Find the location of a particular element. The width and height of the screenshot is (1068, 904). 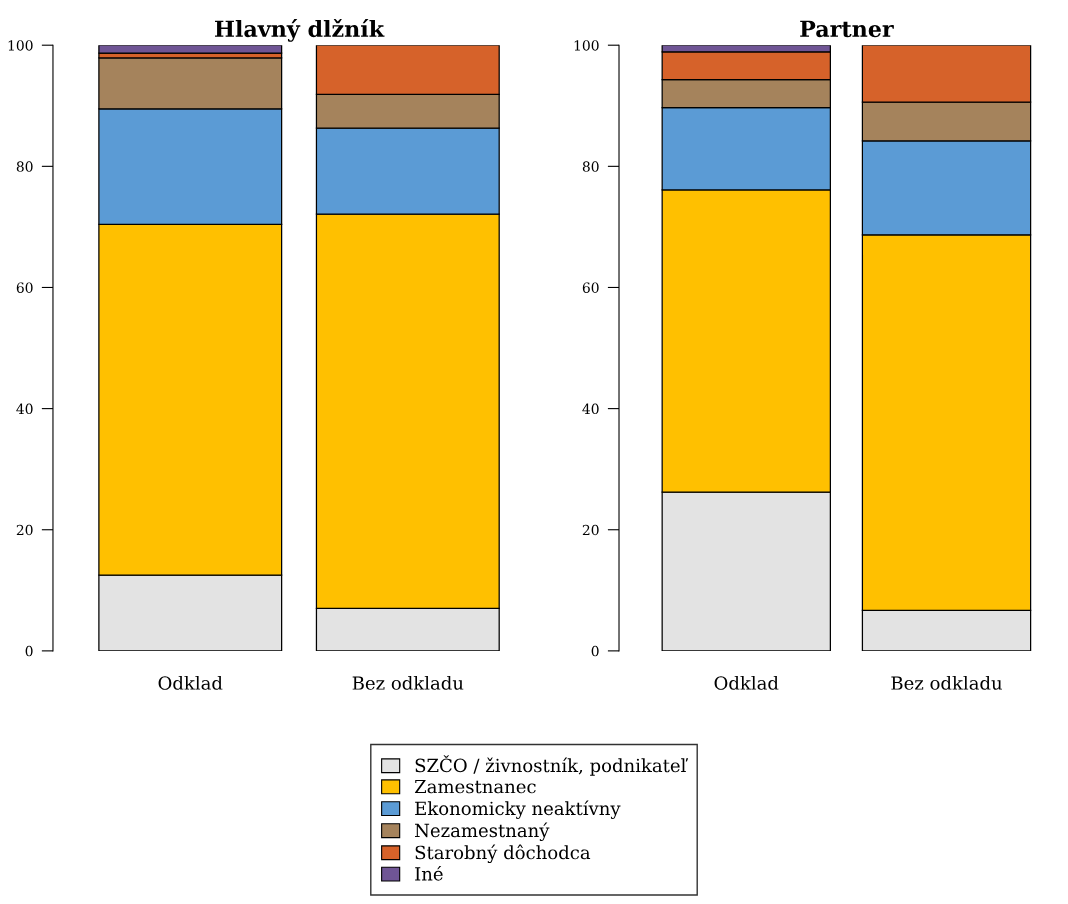

legend-label: Ekonomicky neaktívny is located at coordinates (518, 809).